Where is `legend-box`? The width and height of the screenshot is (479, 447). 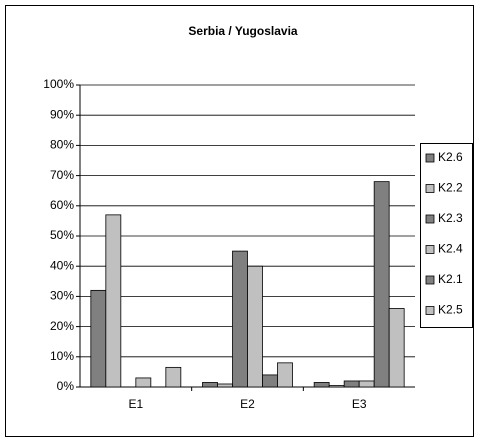
legend-box is located at coordinates (446, 235).